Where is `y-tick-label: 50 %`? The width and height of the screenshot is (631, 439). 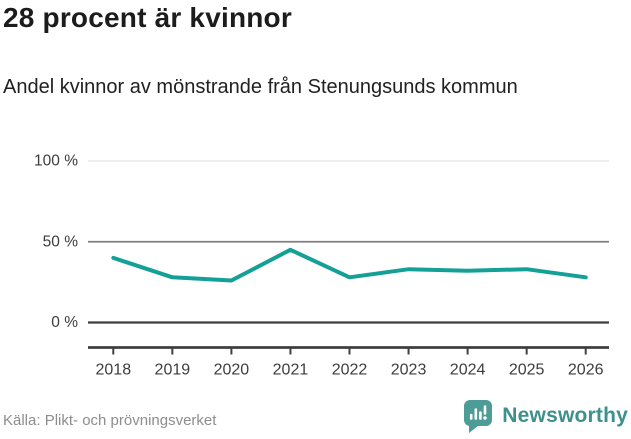
y-tick-label: 50 % is located at coordinates (61, 241).